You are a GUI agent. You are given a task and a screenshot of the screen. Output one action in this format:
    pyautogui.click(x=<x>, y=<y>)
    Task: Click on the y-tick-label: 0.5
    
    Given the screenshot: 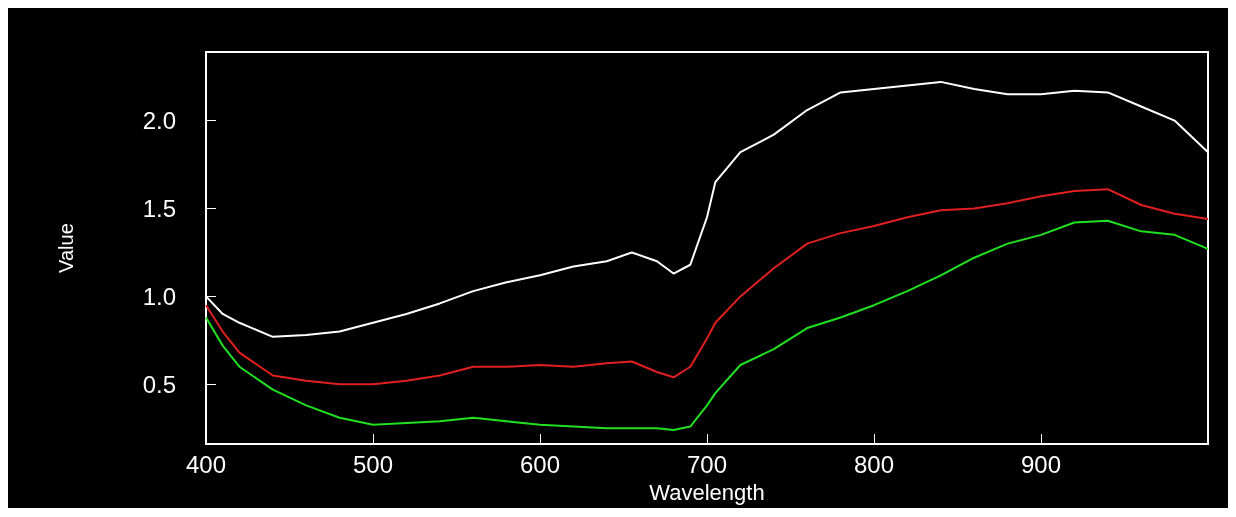 What is the action you would take?
    pyautogui.click(x=159, y=384)
    